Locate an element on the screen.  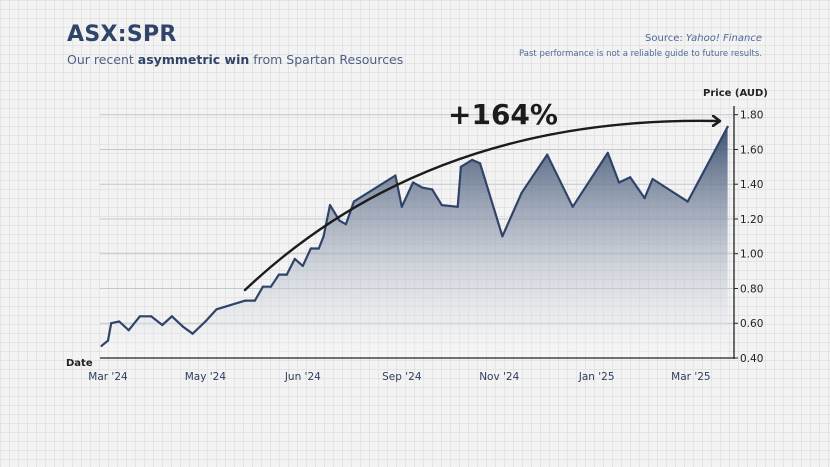
subtitle-suffix: from Spartan Resources is located at coordinates (326, 59).